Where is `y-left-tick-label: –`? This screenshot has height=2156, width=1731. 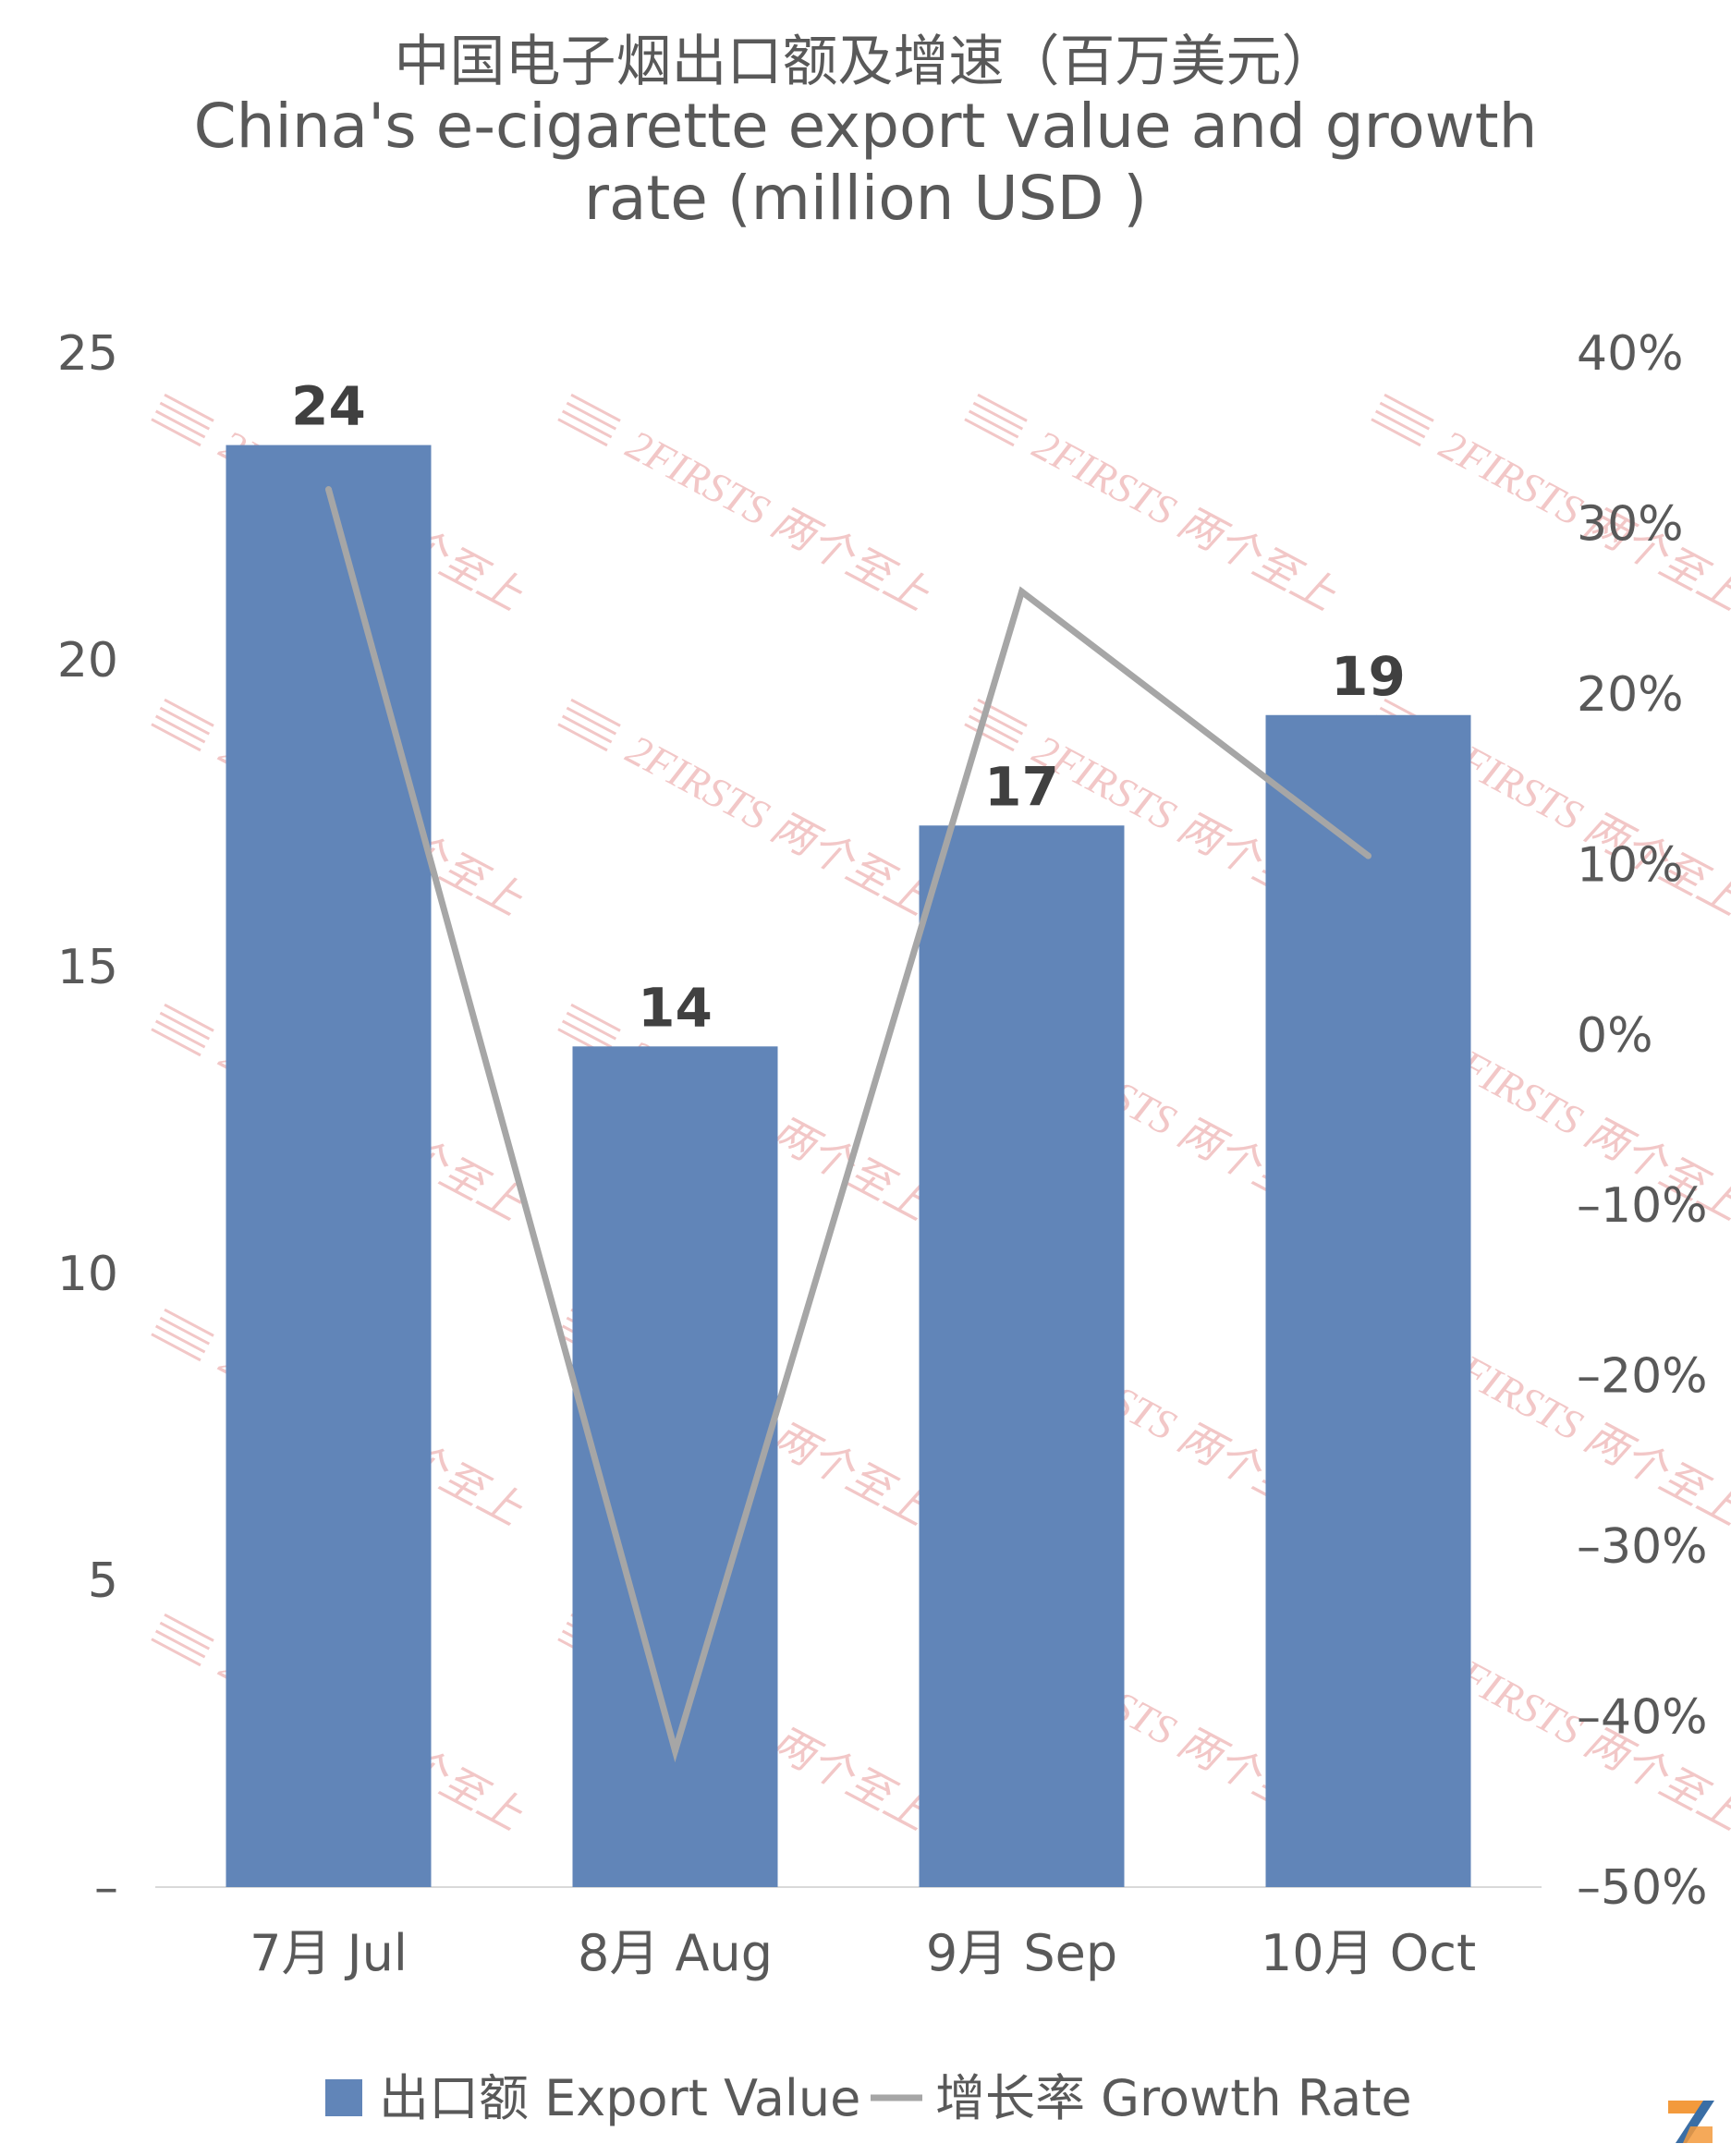
y-left-tick-label: – is located at coordinates (106, 1888).